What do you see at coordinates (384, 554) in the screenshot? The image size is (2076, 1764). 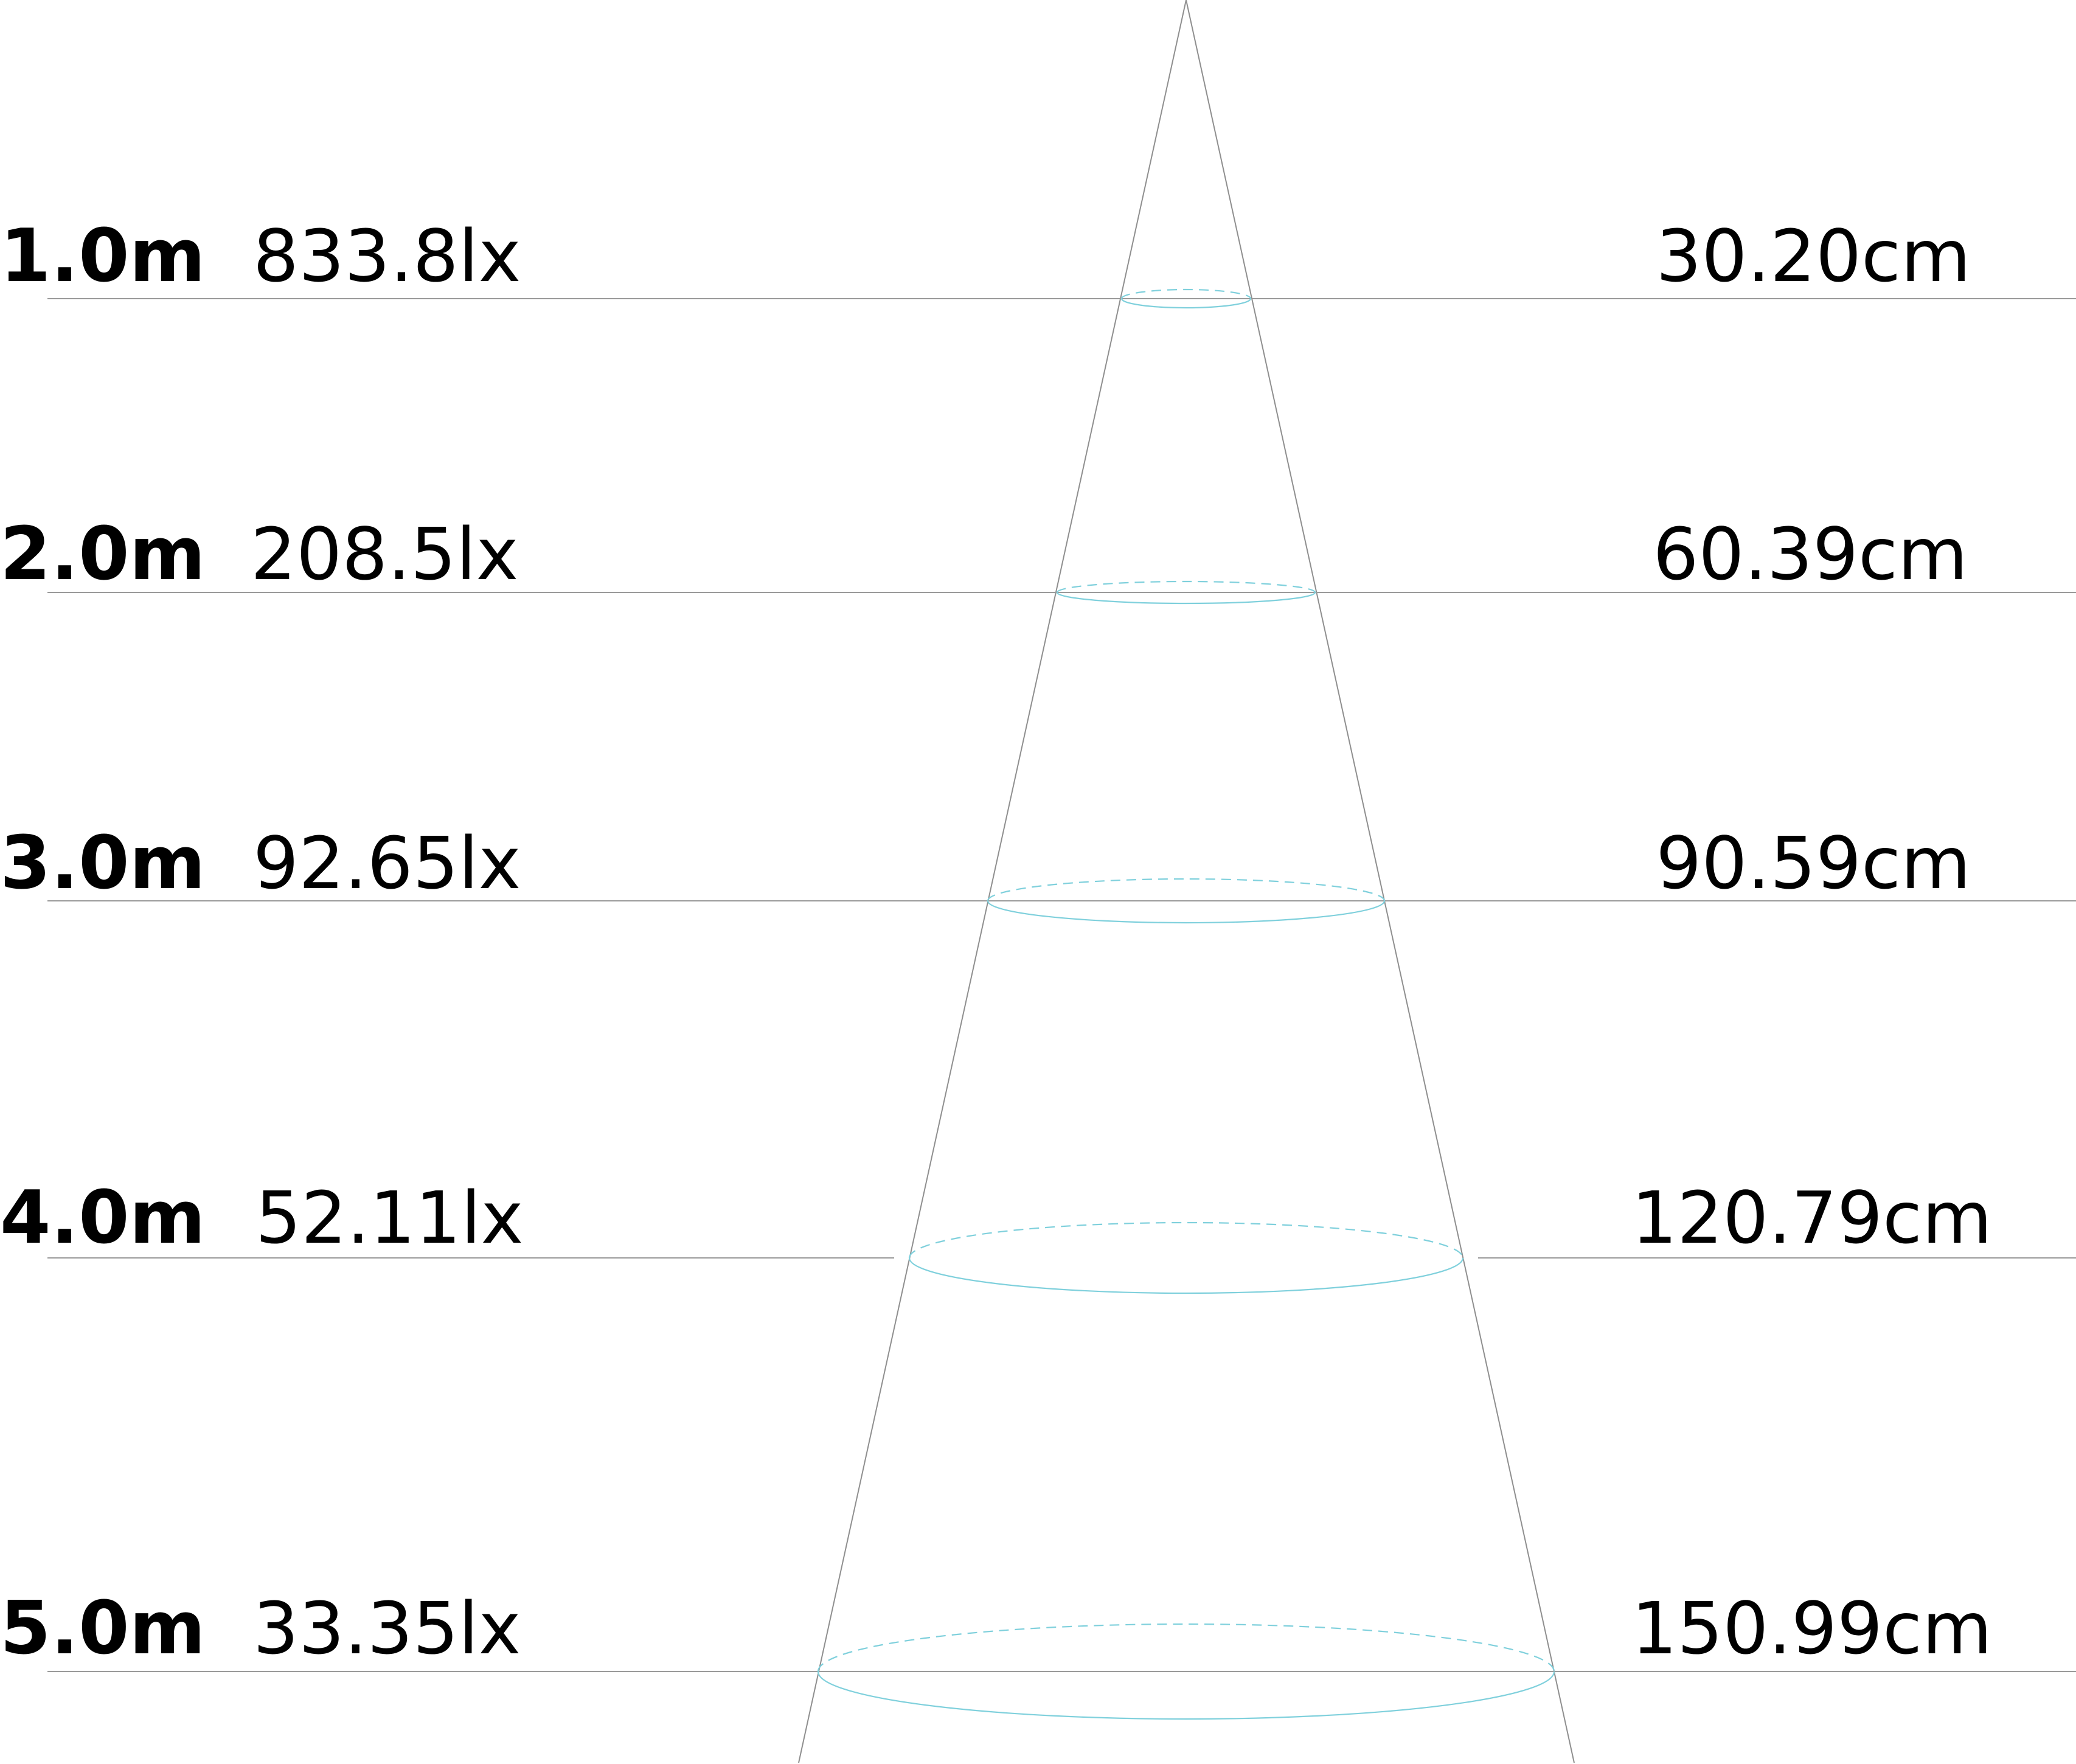 I see `illuminance-label-2m: 208.5lx` at bounding box center [384, 554].